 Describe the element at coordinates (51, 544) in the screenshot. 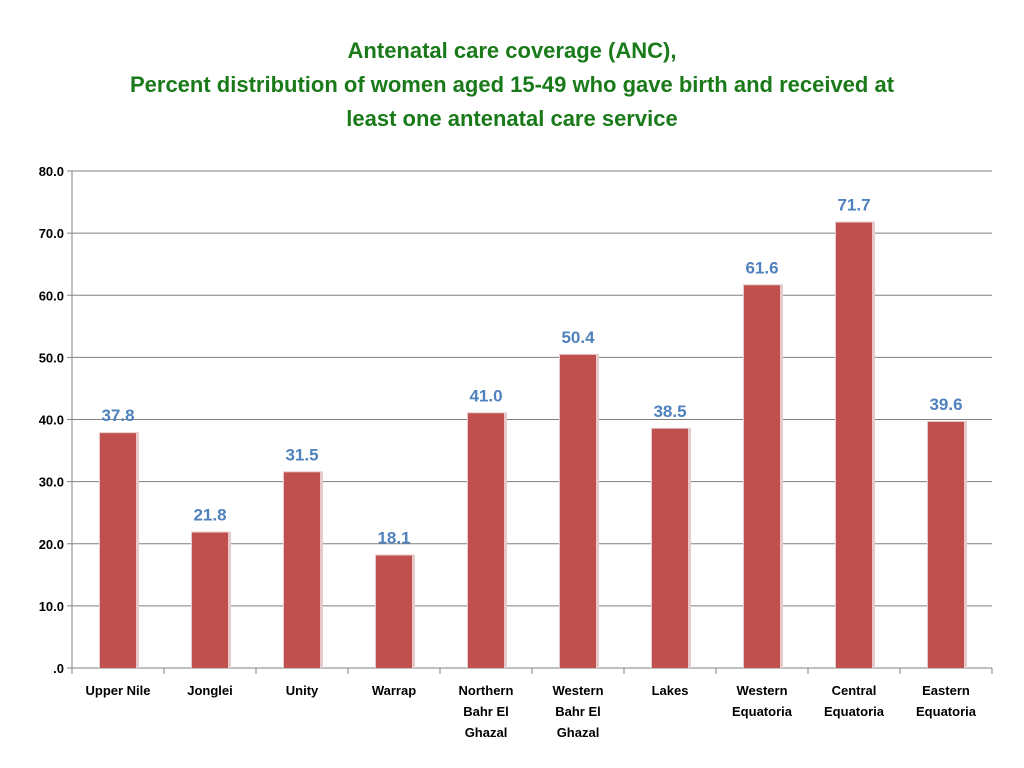

I see `y-tick-label: 20.0` at that location.